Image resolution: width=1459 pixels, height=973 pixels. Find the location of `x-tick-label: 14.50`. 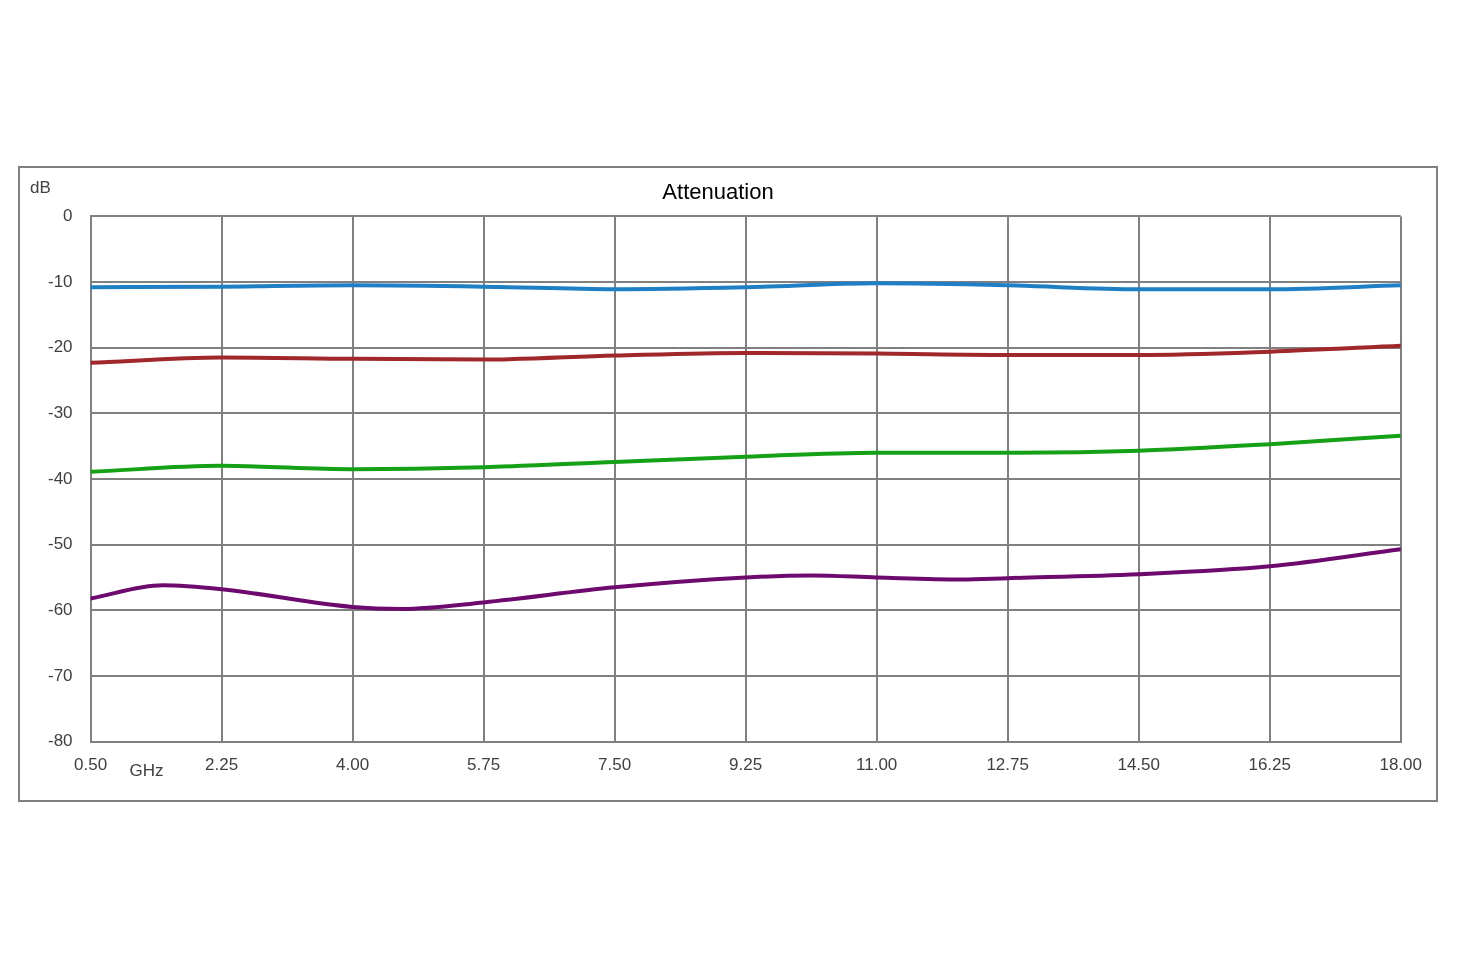

x-tick-label: 14.50 is located at coordinates (1138, 765).